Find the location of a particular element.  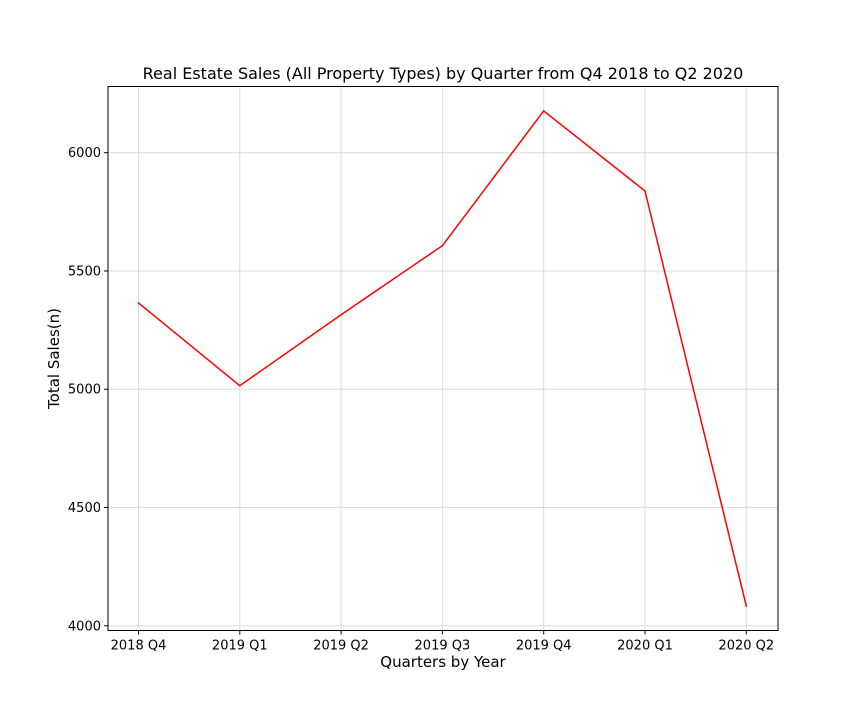

y-tick-label: 5000 is located at coordinates (84, 390).